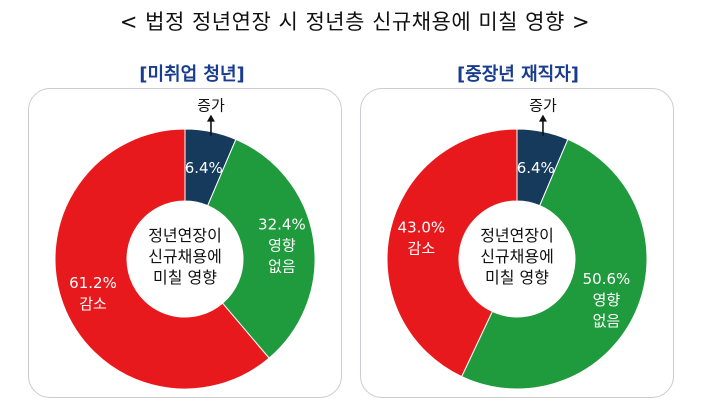 The height and width of the screenshot is (409, 710). Describe the element at coordinates (422, 228) in the screenshot. I see `slice-value-label: 43.0%` at that location.